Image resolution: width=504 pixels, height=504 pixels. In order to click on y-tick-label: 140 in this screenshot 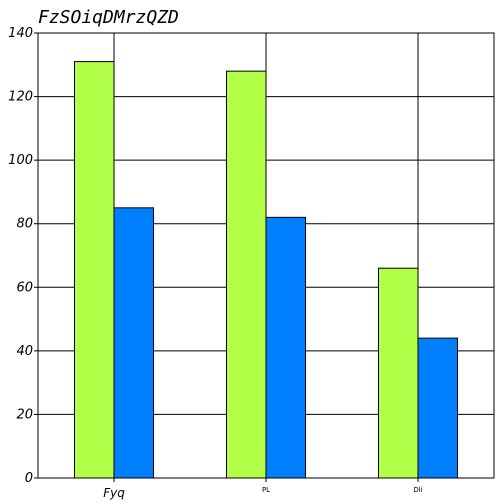, I will do `click(20, 33)`.